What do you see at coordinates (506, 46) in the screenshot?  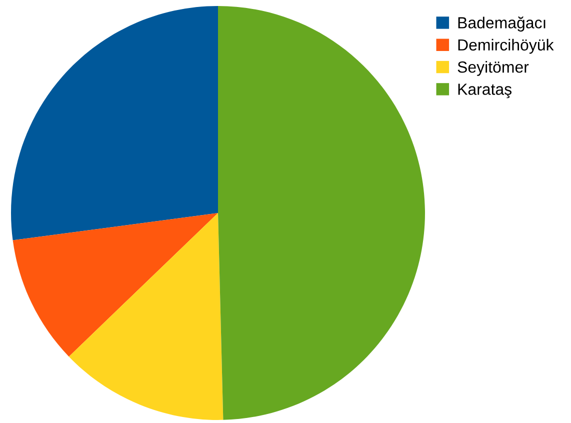 I see `legend-label: Demircihöyük` at bounding box center [506, 46].